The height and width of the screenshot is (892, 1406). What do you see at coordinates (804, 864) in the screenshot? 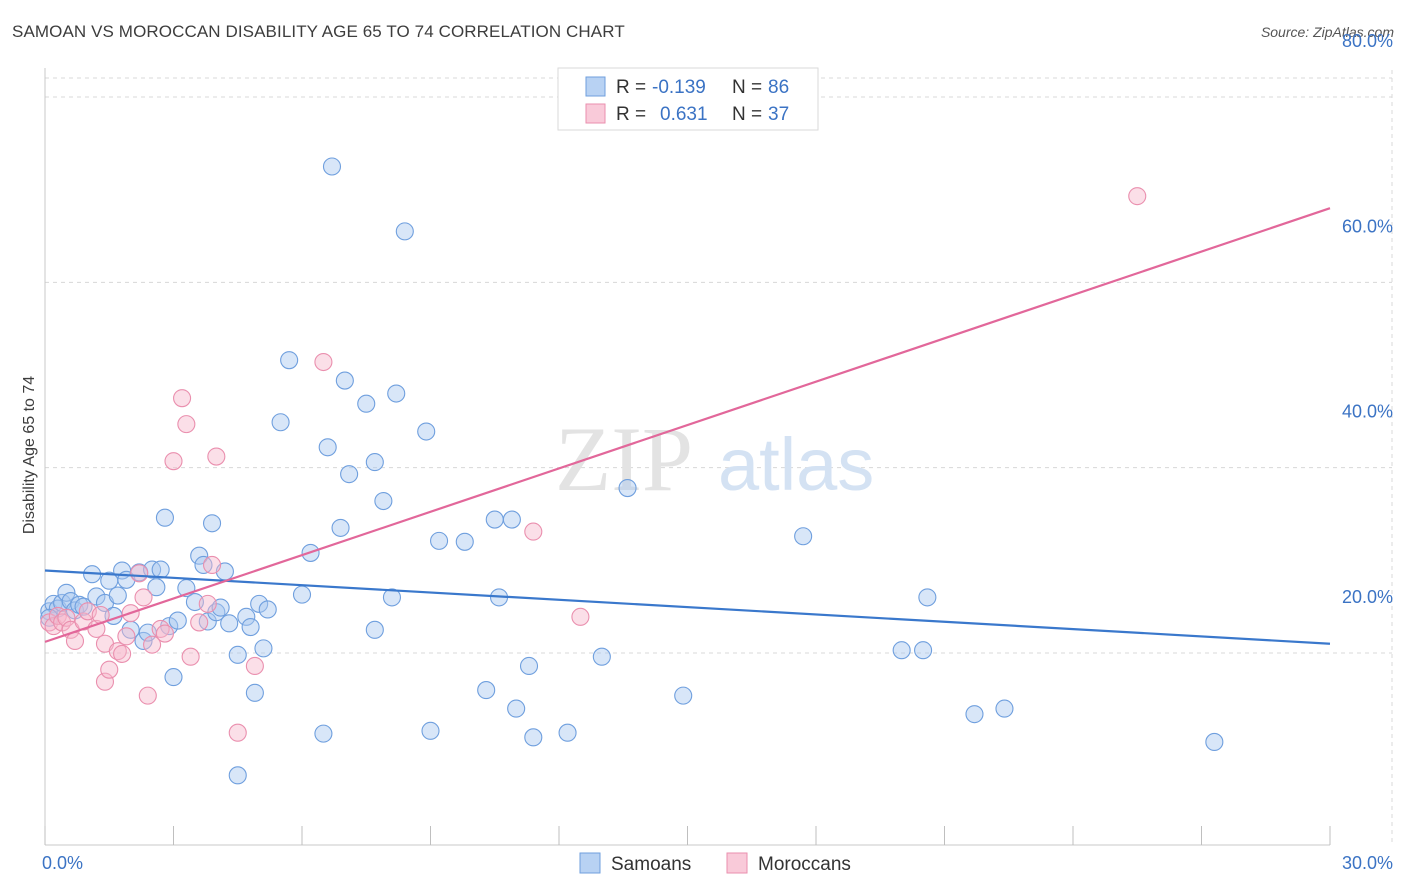
I see `legend-bottom-moroccans-label: Moroccans` at bounding box center [804, 864].